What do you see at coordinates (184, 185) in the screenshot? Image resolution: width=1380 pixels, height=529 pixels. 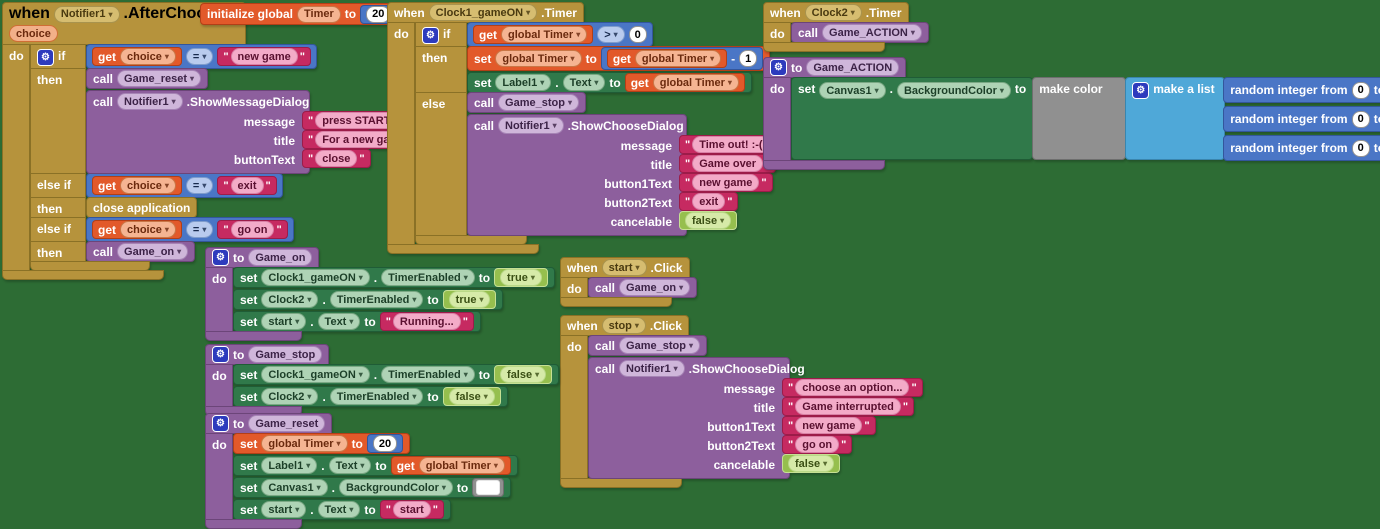 I see `equals-compare-block: get choice = exit` at bounding box center [184, 185].